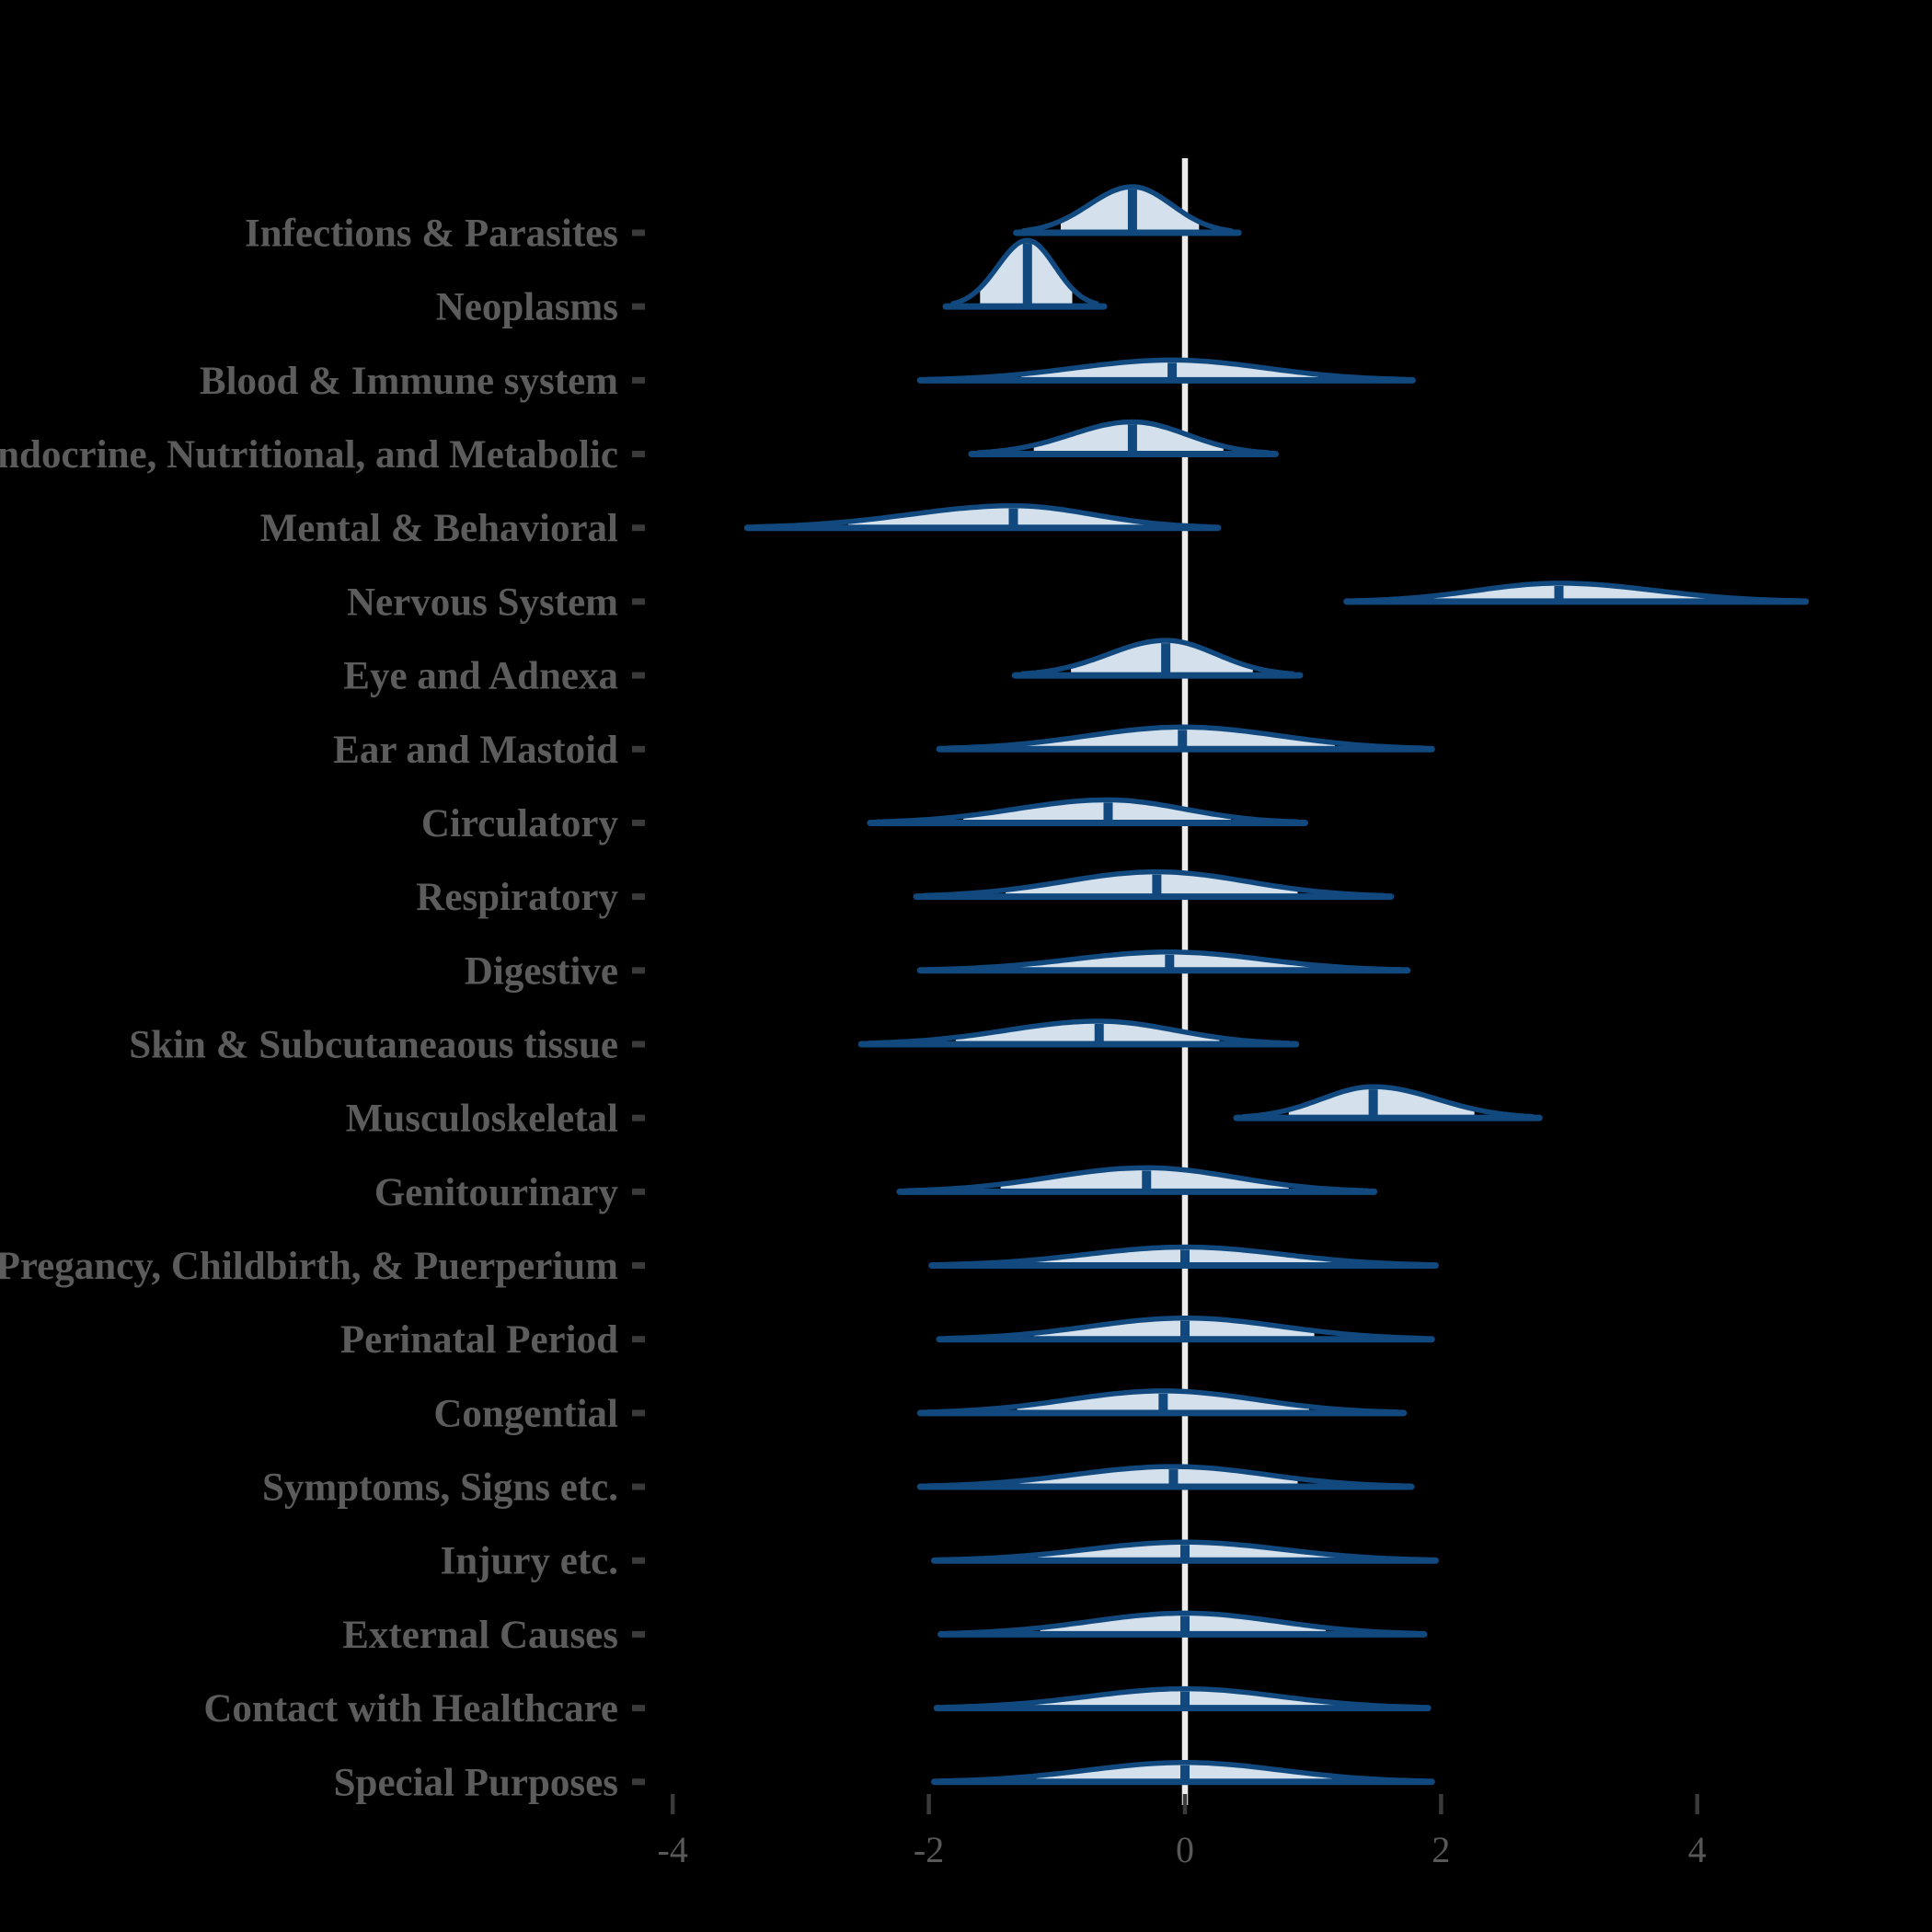 The image size is (1932, 1932). What do you see at coordinates (440, 1488) in the screenshot?
I see `category-label: Symptoms, Signs etc.` at bounding box center [440, 1488].